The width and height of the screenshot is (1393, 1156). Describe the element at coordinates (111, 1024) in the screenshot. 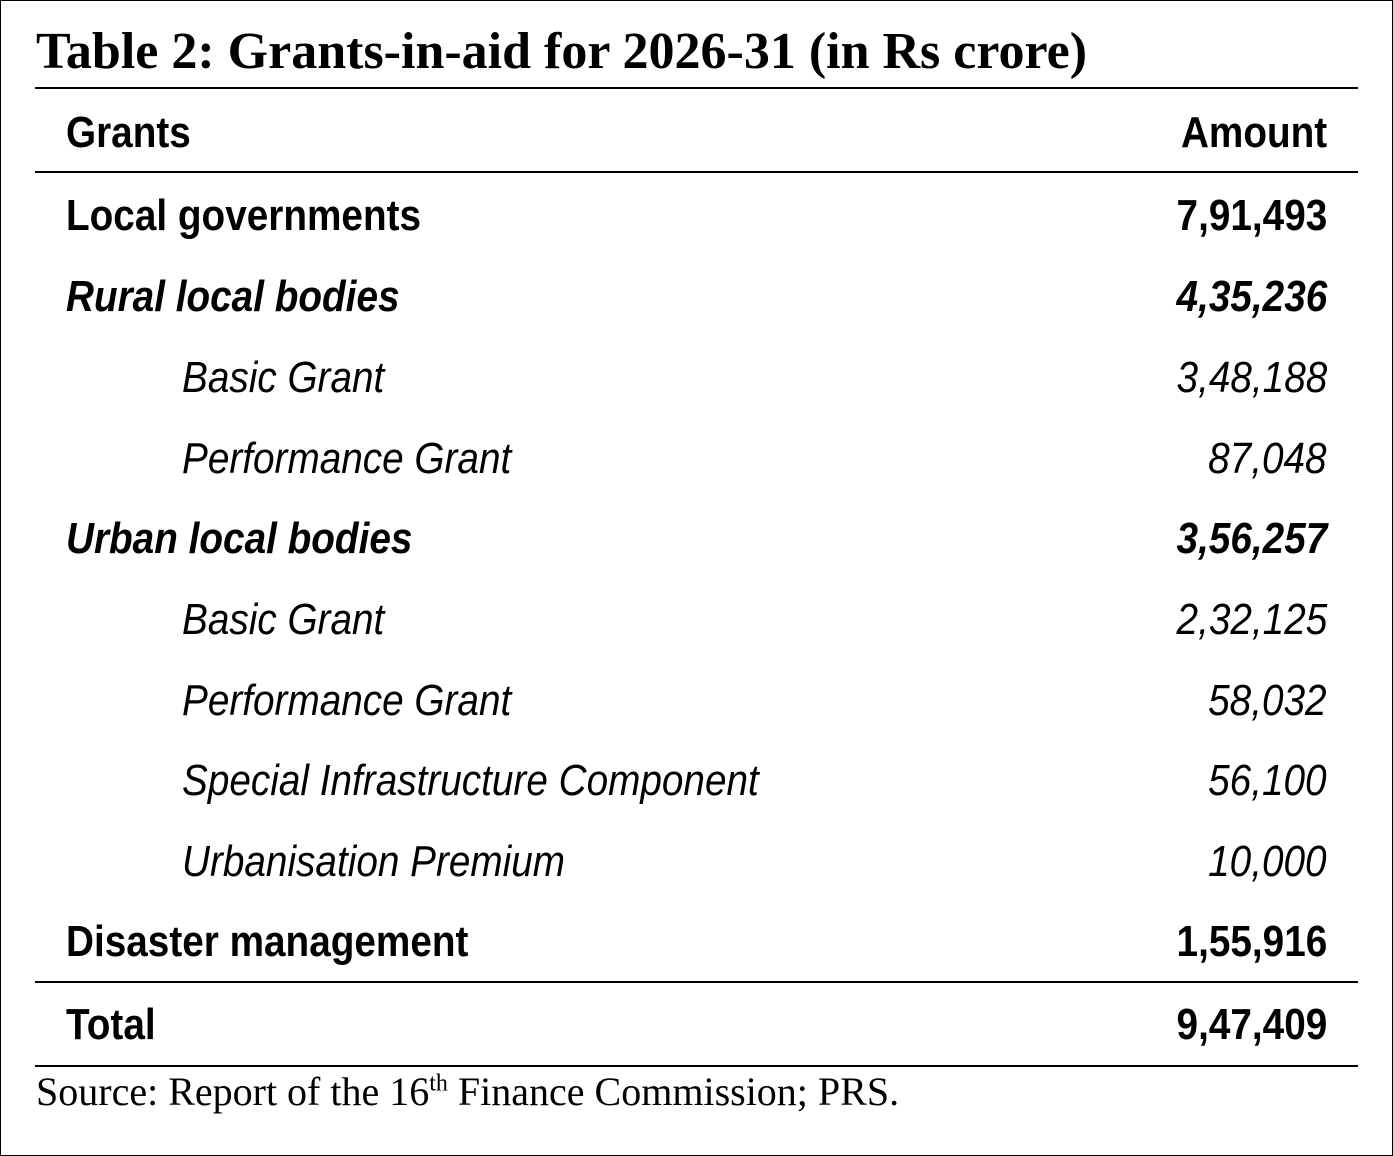

I see `total-label: Total` at that location.